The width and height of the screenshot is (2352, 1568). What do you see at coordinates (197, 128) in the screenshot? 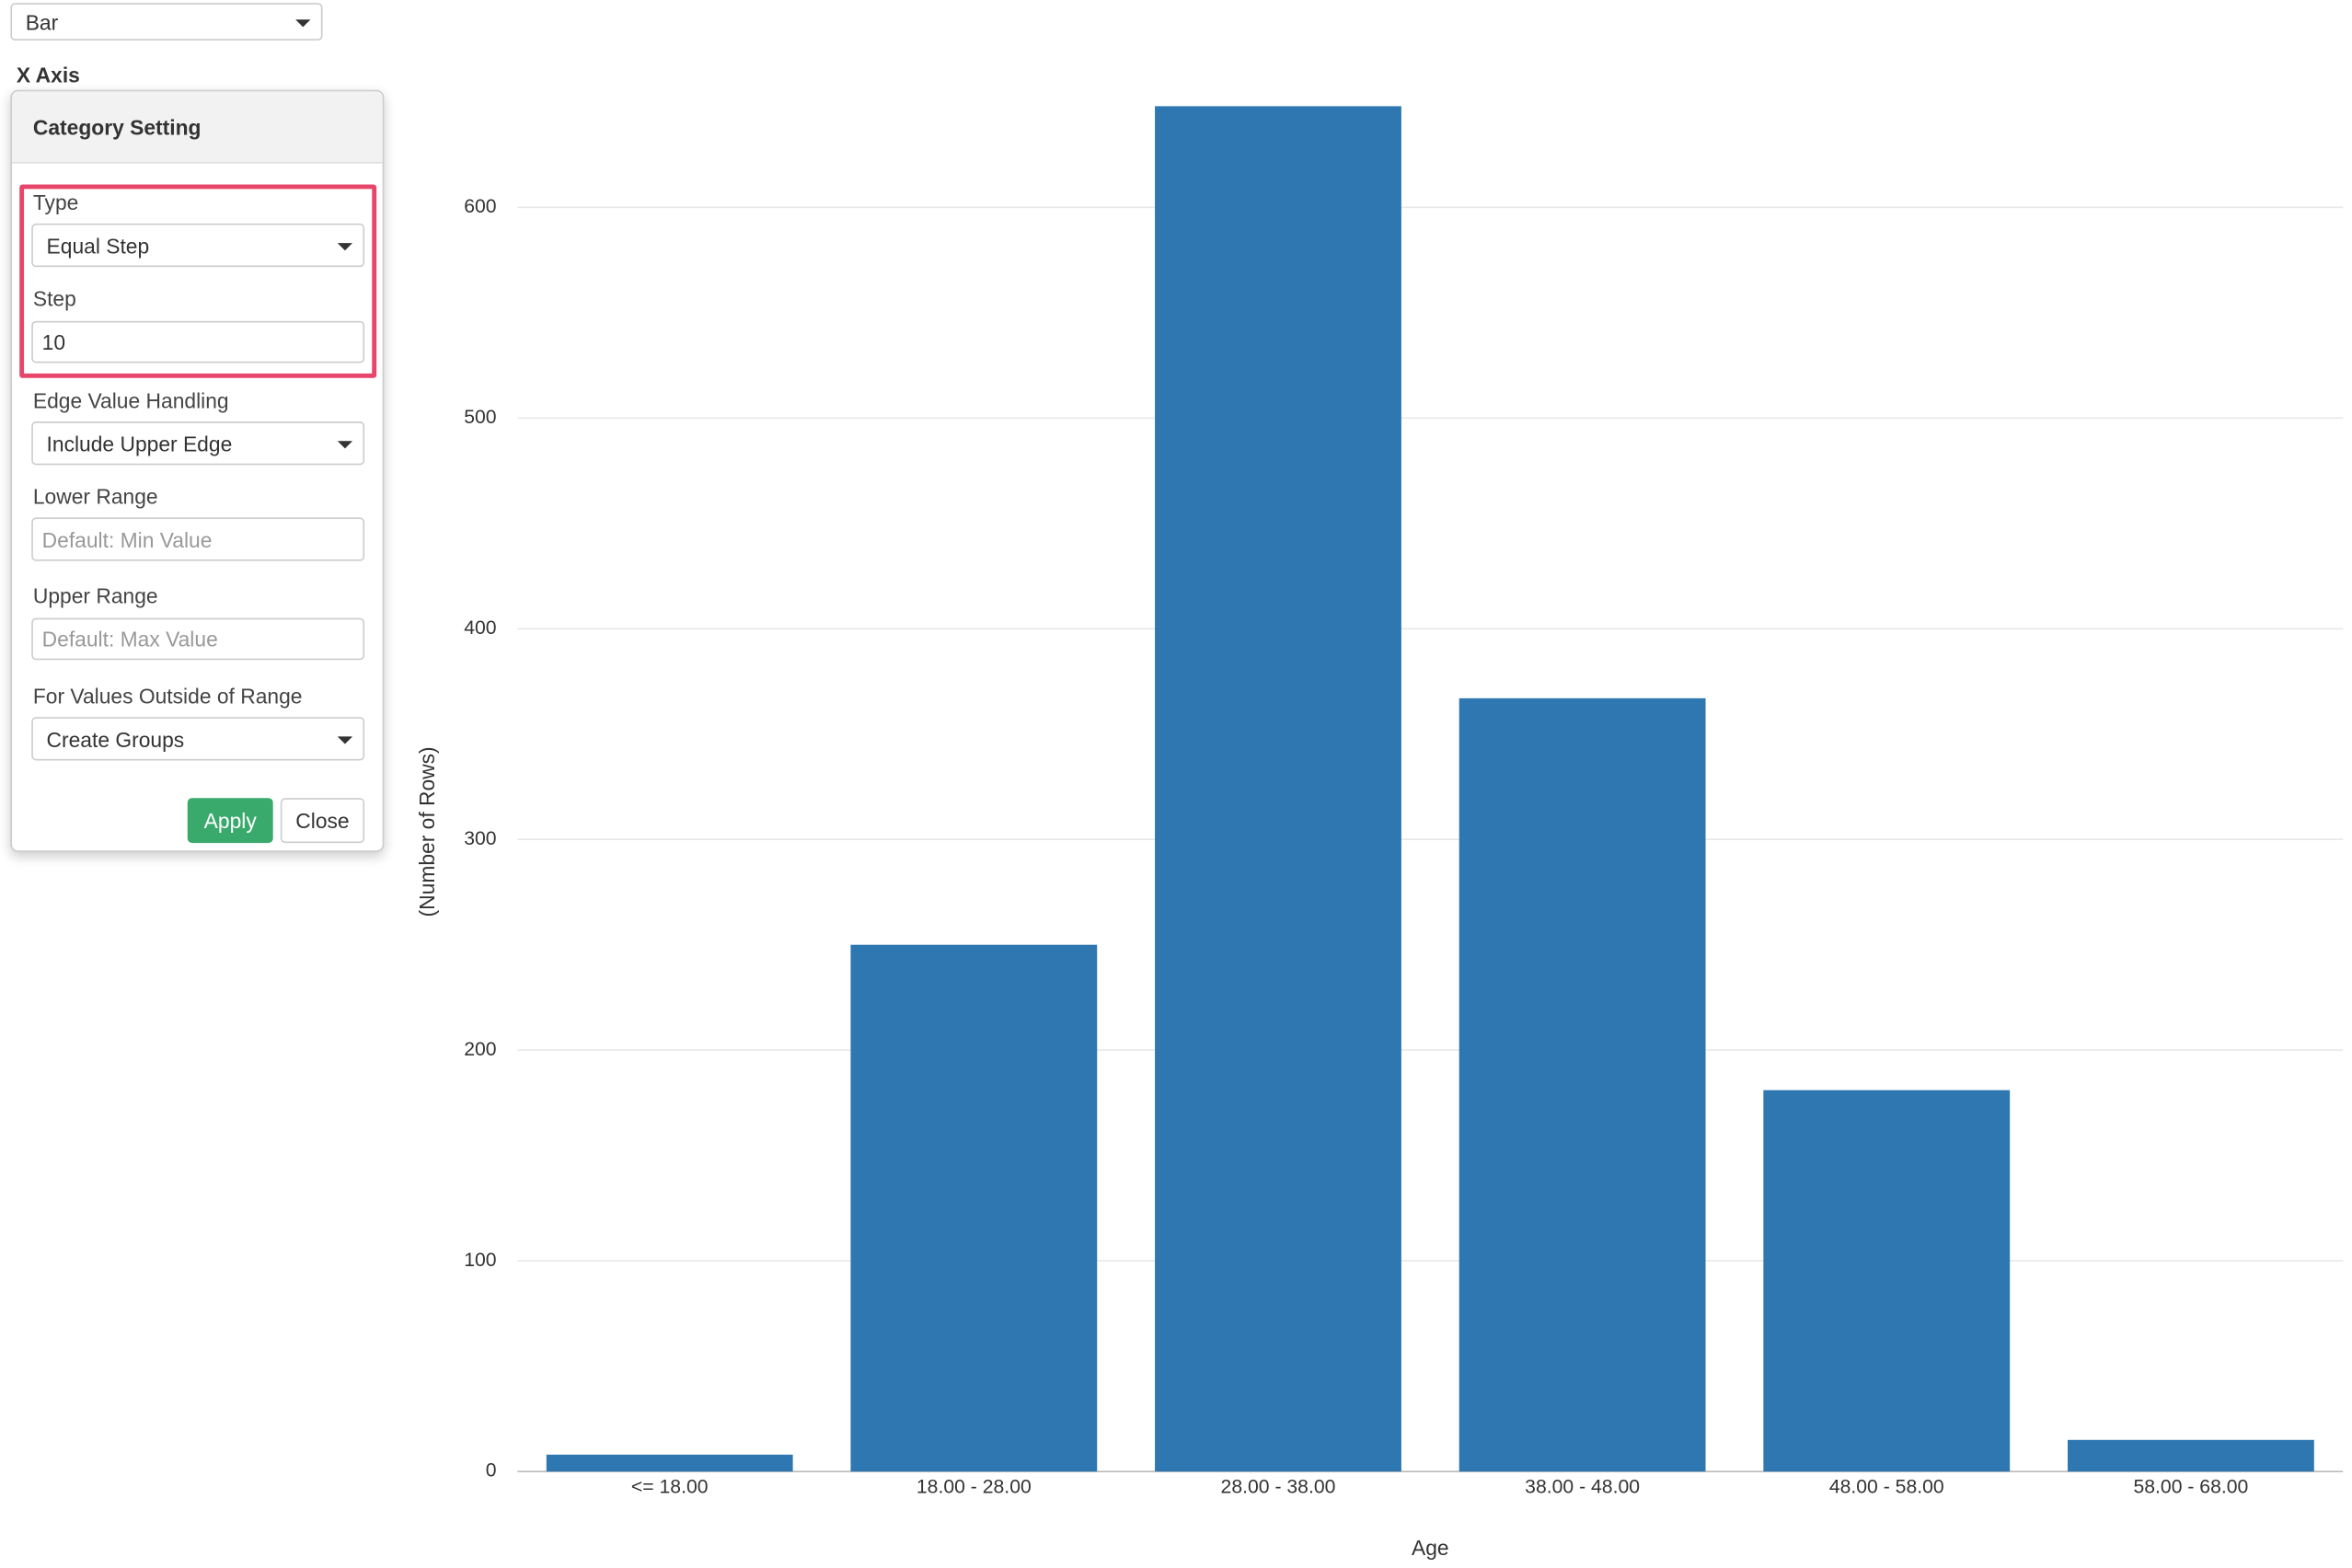
I see `panel-title: Category Setting` at bounding box center [197, 128].